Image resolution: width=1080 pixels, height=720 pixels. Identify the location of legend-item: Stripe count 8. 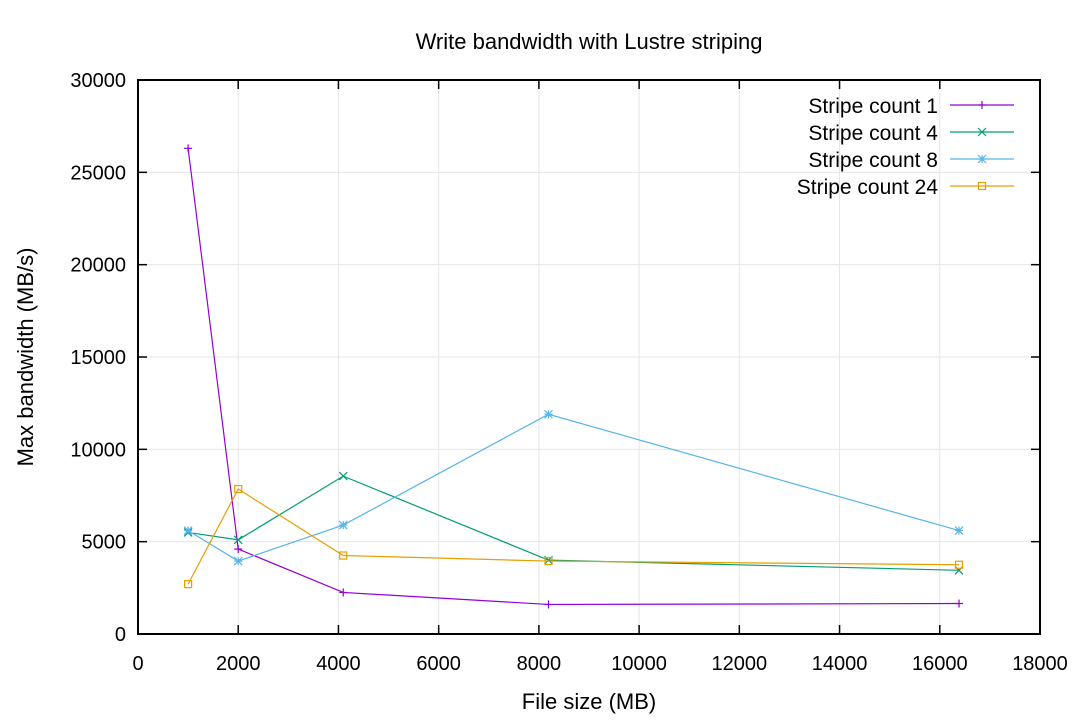
(911, 160).